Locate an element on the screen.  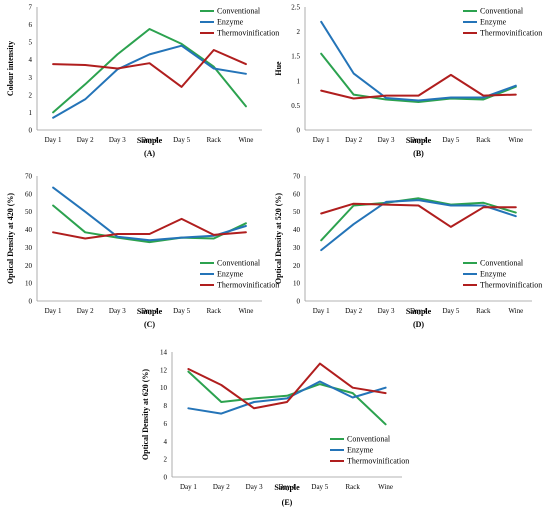
y-tick-label: 8 is located at coordinates (166, 406).